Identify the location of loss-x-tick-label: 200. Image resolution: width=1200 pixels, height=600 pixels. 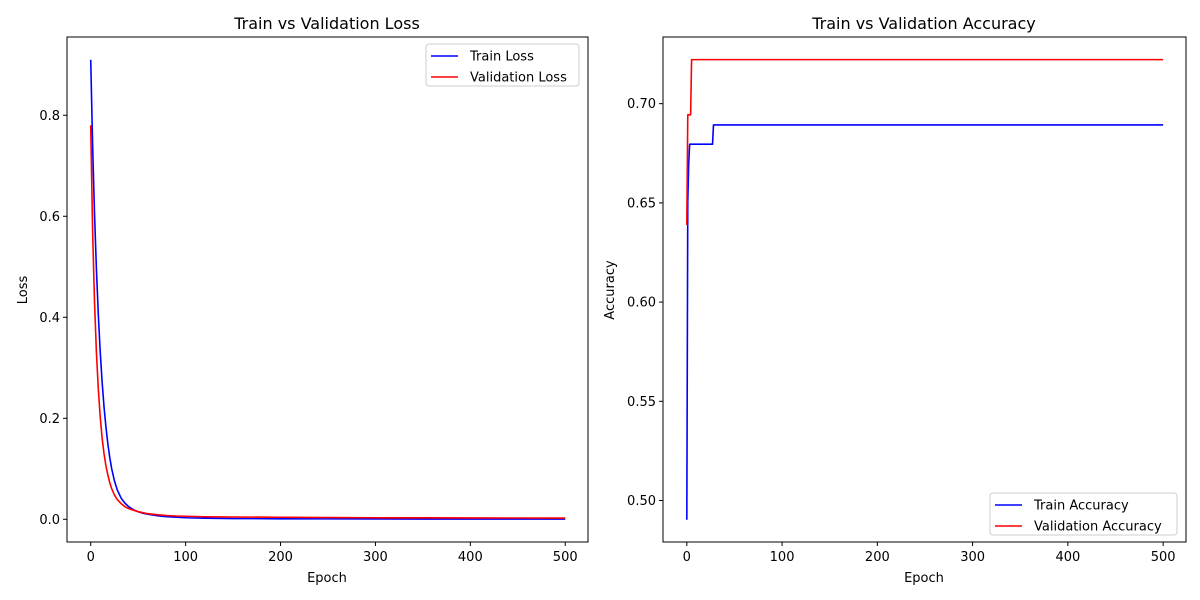
(280, 557).